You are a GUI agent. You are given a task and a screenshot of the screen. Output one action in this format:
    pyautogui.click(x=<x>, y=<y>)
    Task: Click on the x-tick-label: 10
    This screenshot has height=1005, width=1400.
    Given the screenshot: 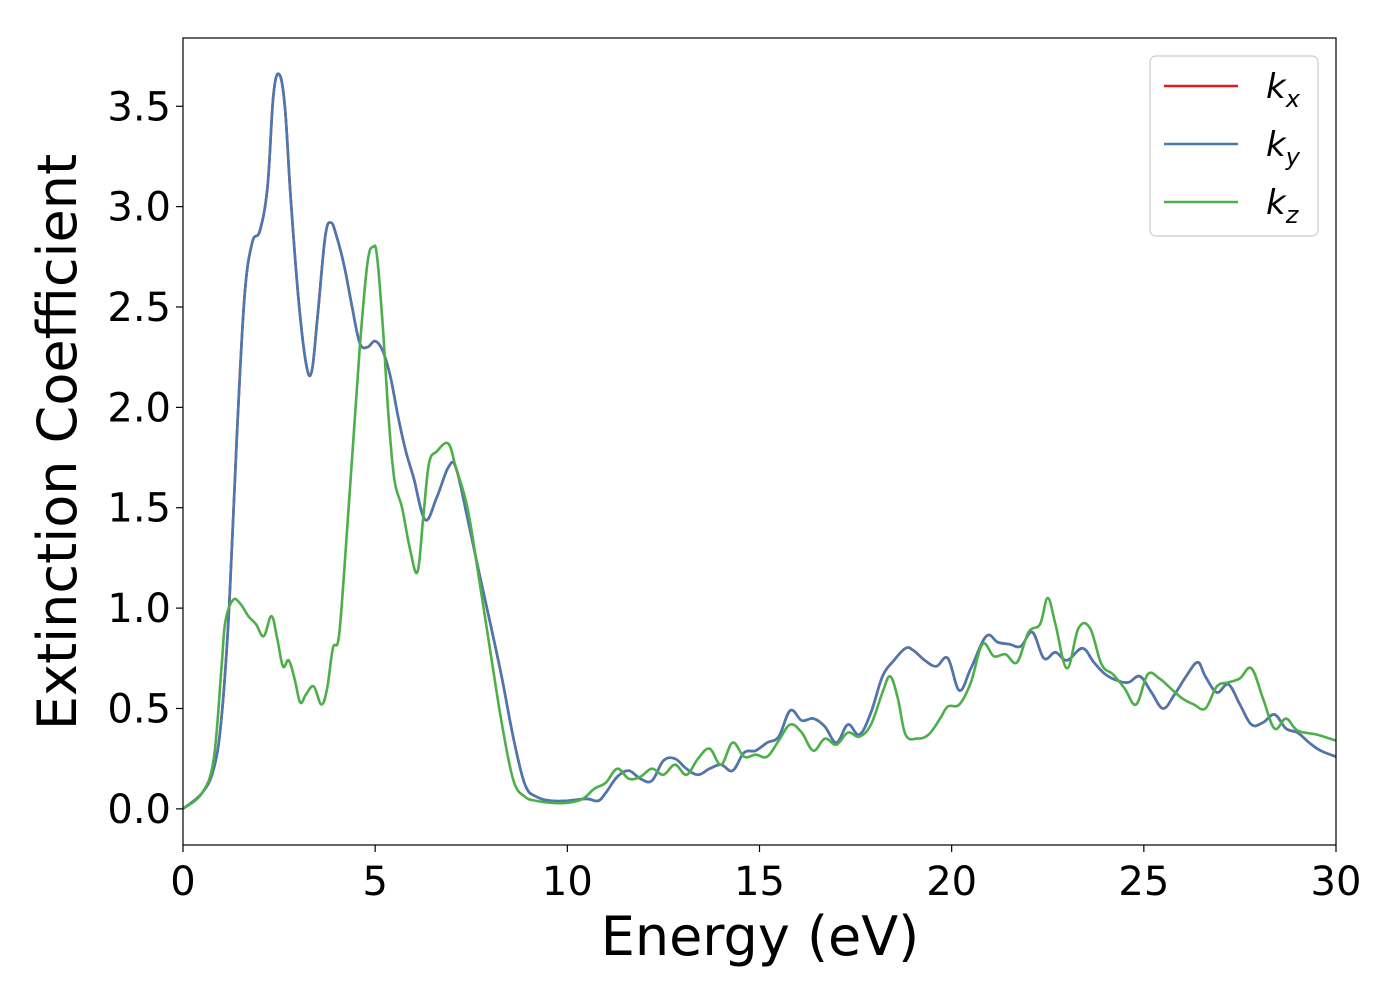 What is the action you would take?
    pyautogui.click(x=567, y=882)
    